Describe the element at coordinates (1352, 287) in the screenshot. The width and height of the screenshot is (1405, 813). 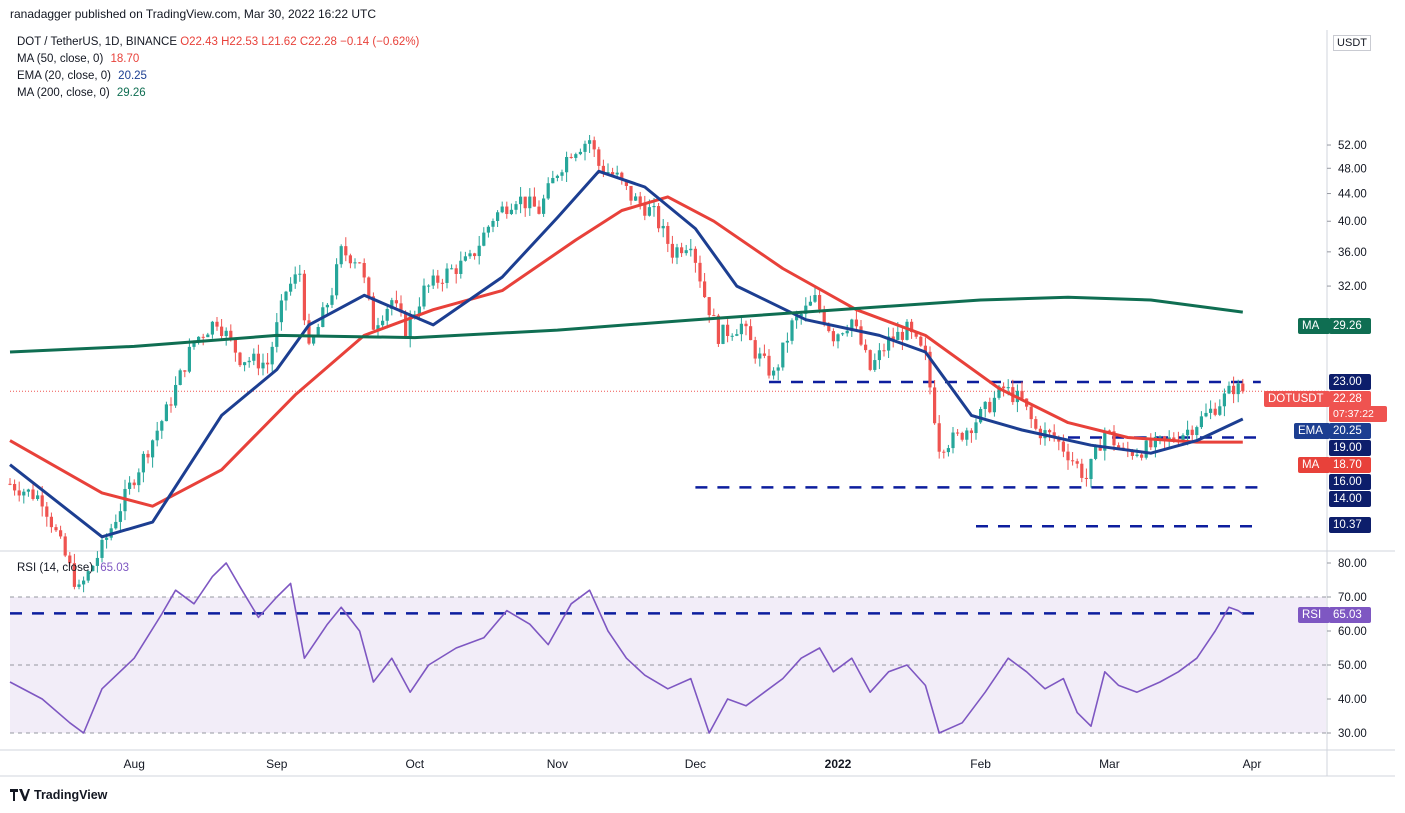
I see `price-tick-label: 32.00` at that location.